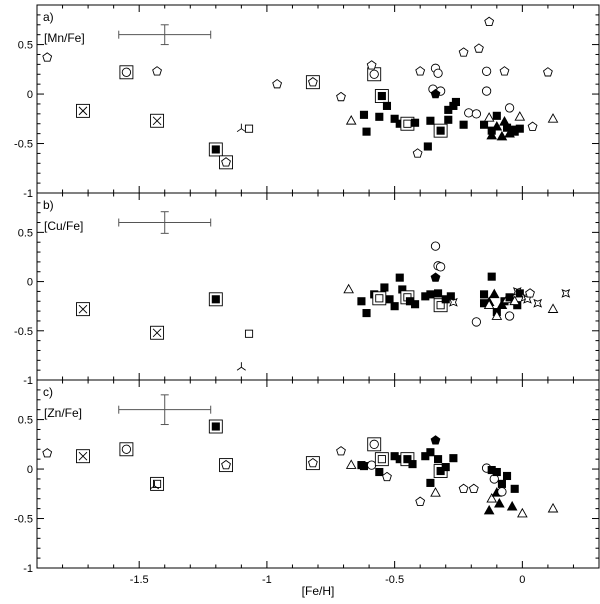 The width and height of the screenshot is (600, 604). I want to click on data-point-boxed-open-square, so click(381, 459).